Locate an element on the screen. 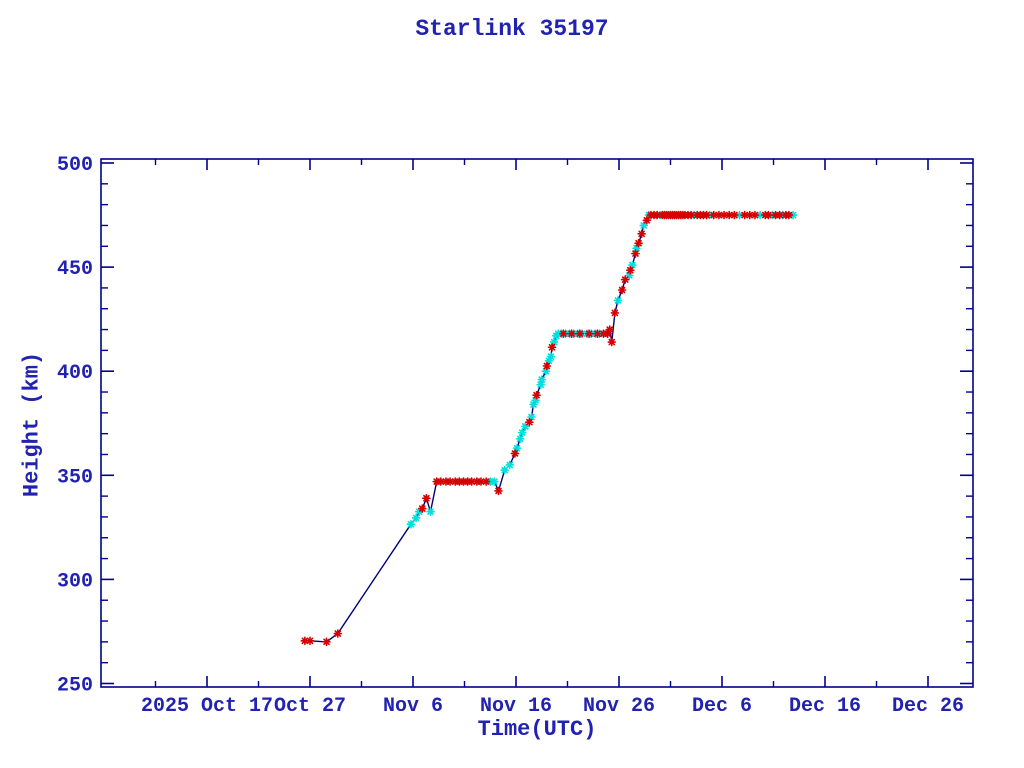  chart-title: Starlink 35197 is located at coordinates (512, 29).